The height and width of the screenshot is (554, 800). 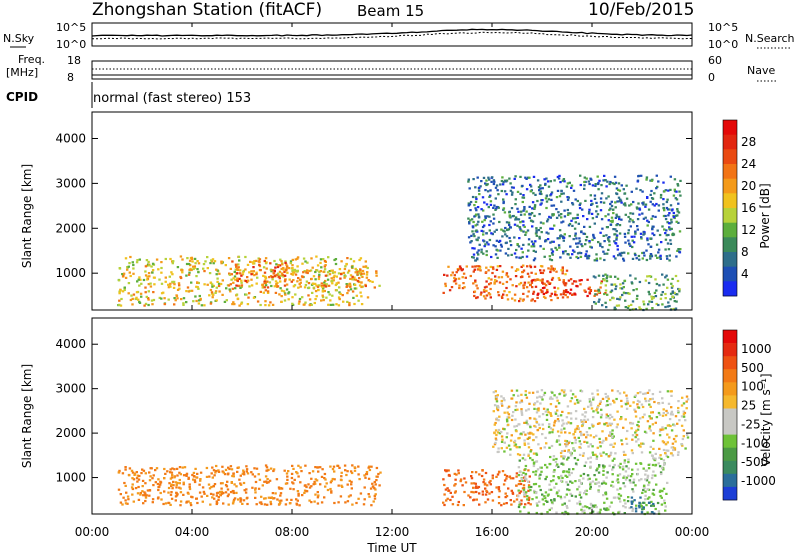 I want to click on colorbar-tick-label: 100, so click(x=752, y=387).